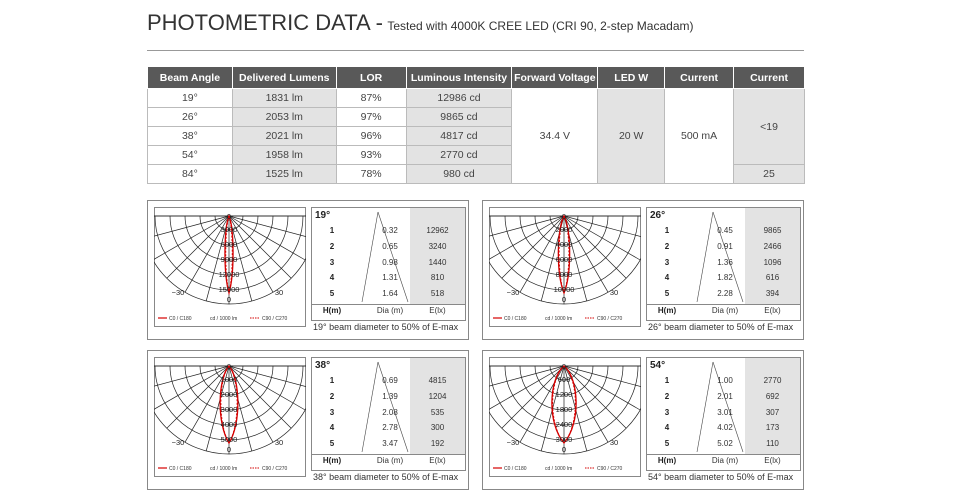  I want to click on row-illuminance: 9865, so click(772, 230).